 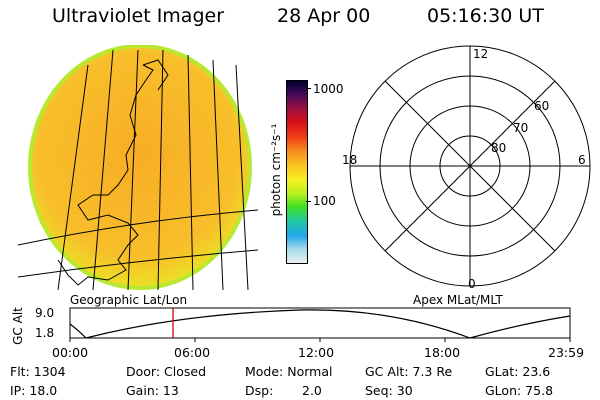 What do you see at coordinates (308, 88) in the screenshot?
I see `colorbar-tick-marks` at bounding box center [308, 88].